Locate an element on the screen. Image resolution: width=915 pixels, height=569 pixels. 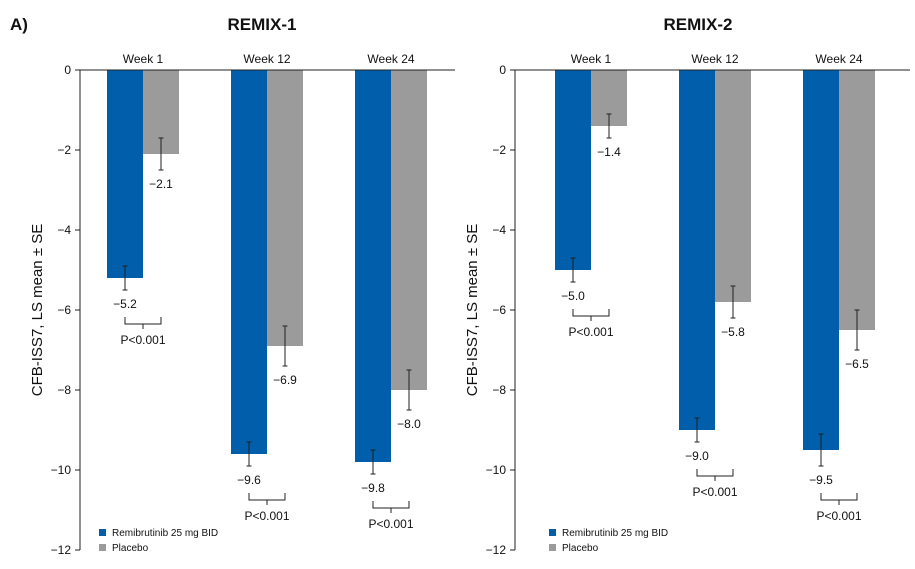
value-label: −9.0 is located at coordinates (697, 456).